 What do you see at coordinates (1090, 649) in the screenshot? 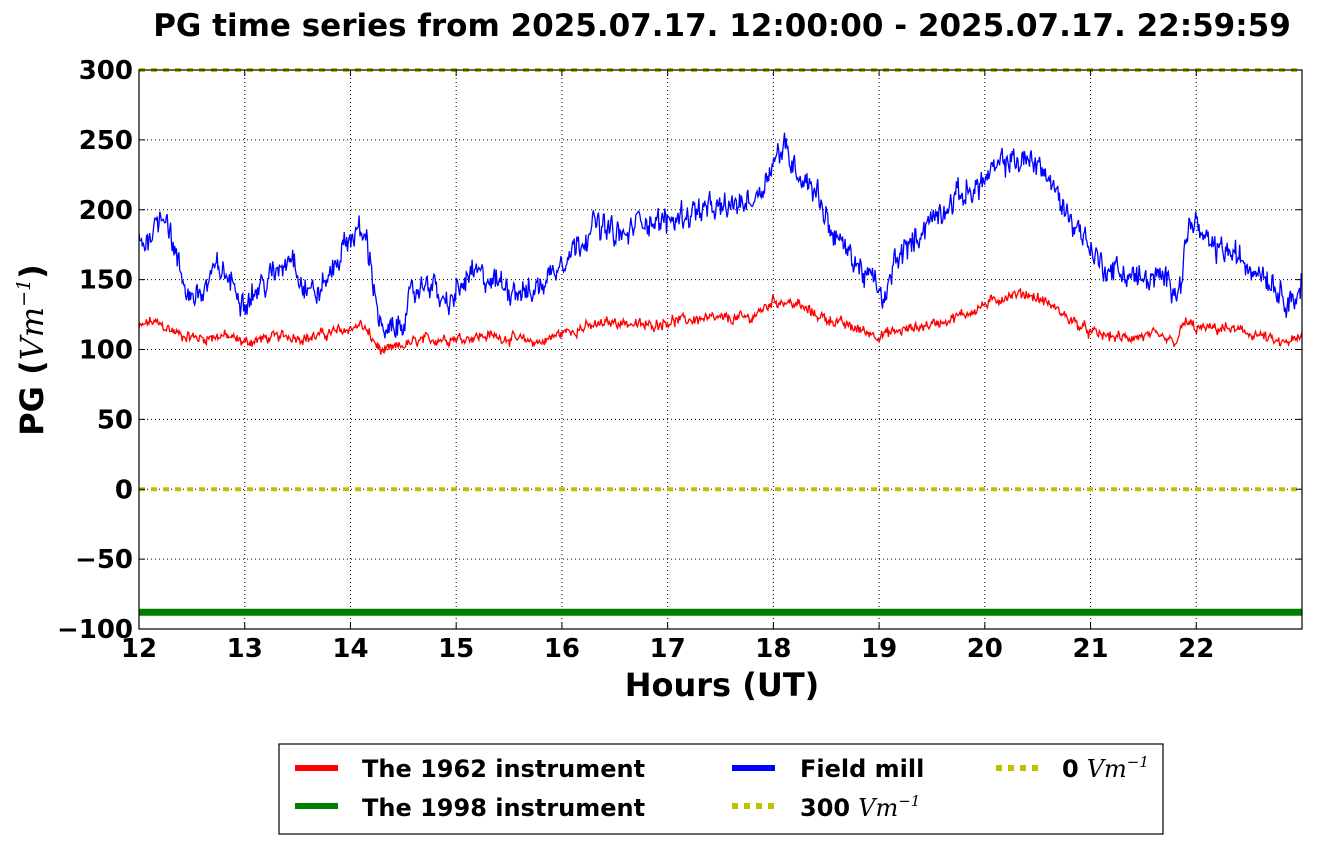
I see `x-tick-label-21: 21` at bounding box center [1090, 649].